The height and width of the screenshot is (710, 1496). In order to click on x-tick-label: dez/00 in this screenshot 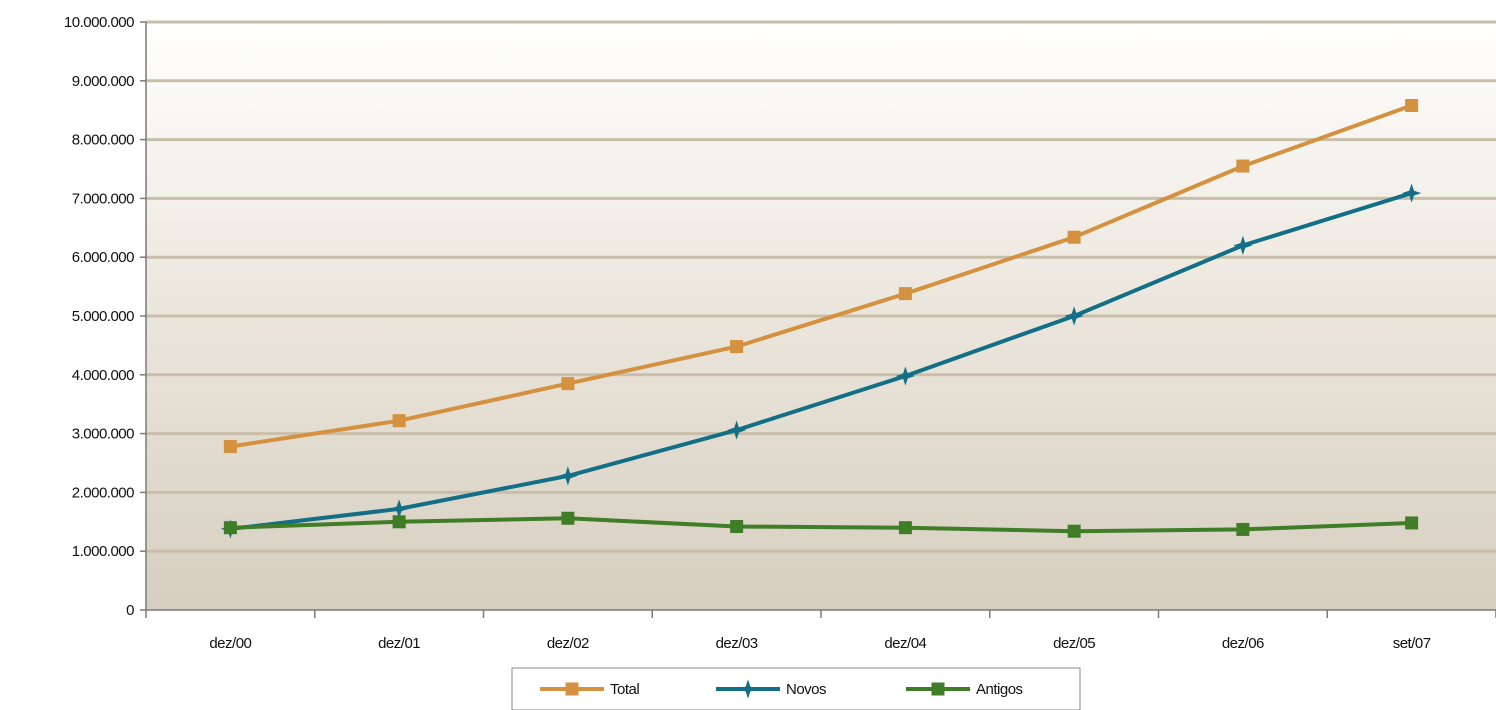, I will do `click(230, 643)`.